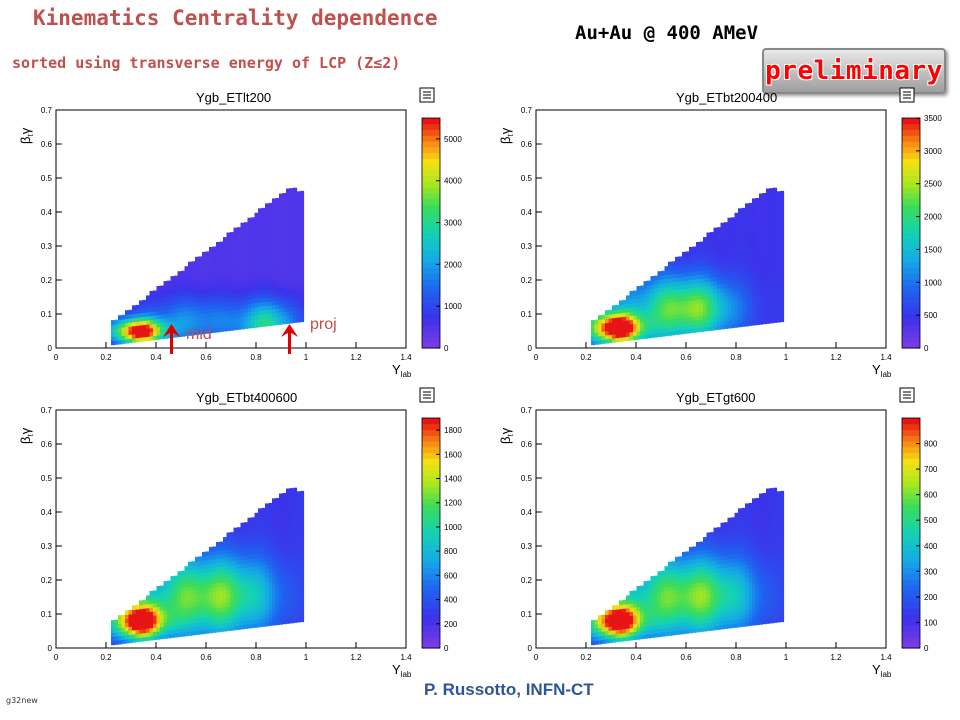  I want to click on panel-title-3: Ygb_ETgt600, so click(716, 397).